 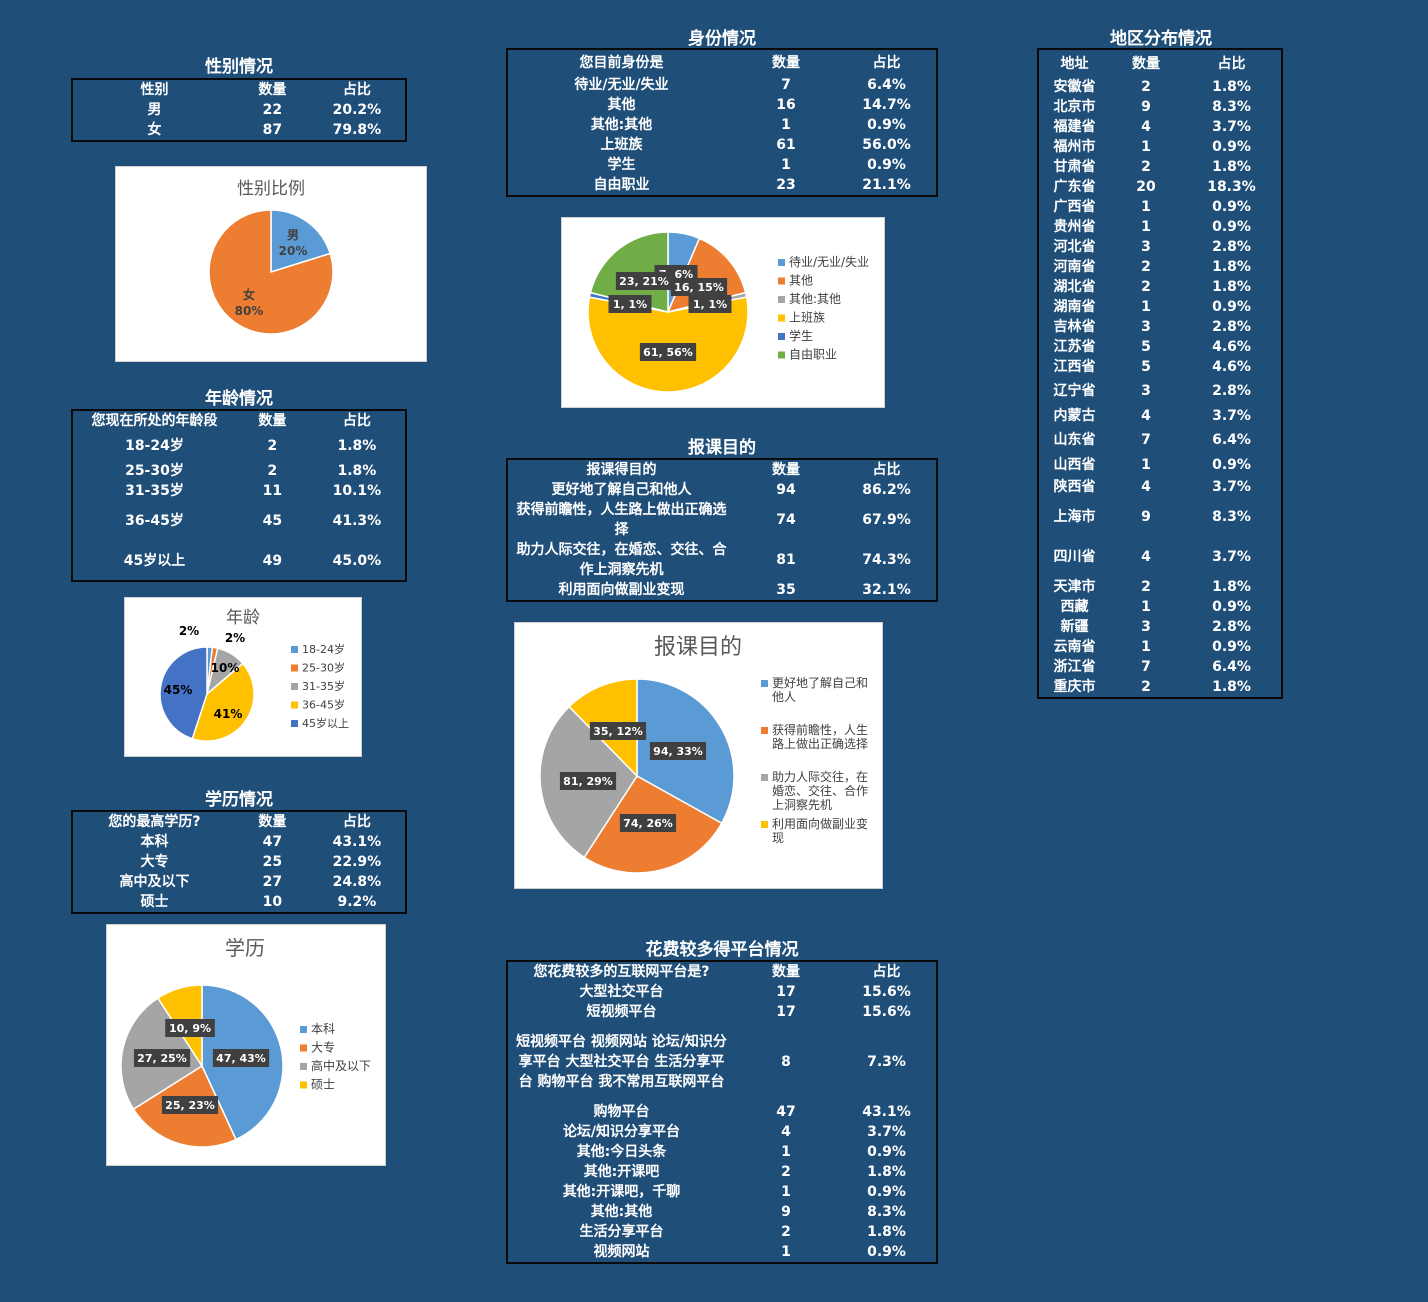 I want to click on region-row: 重庆市 2 1.8%, so click(x=1160, y=687).